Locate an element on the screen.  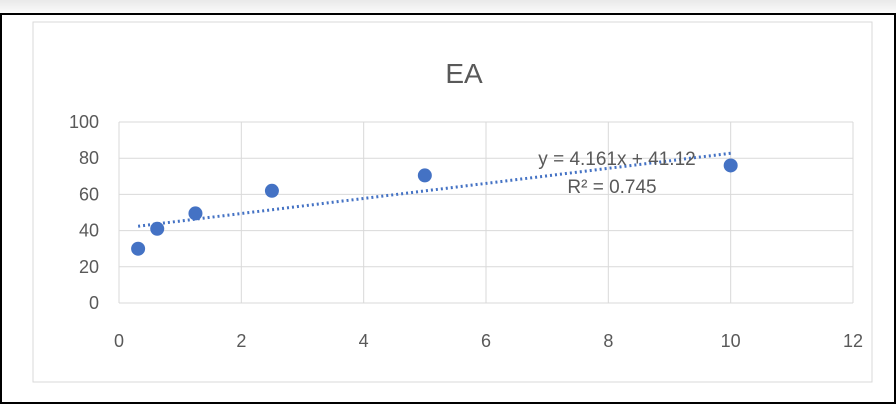
x-tick-label: 6 is located at coordinates (486, 341).